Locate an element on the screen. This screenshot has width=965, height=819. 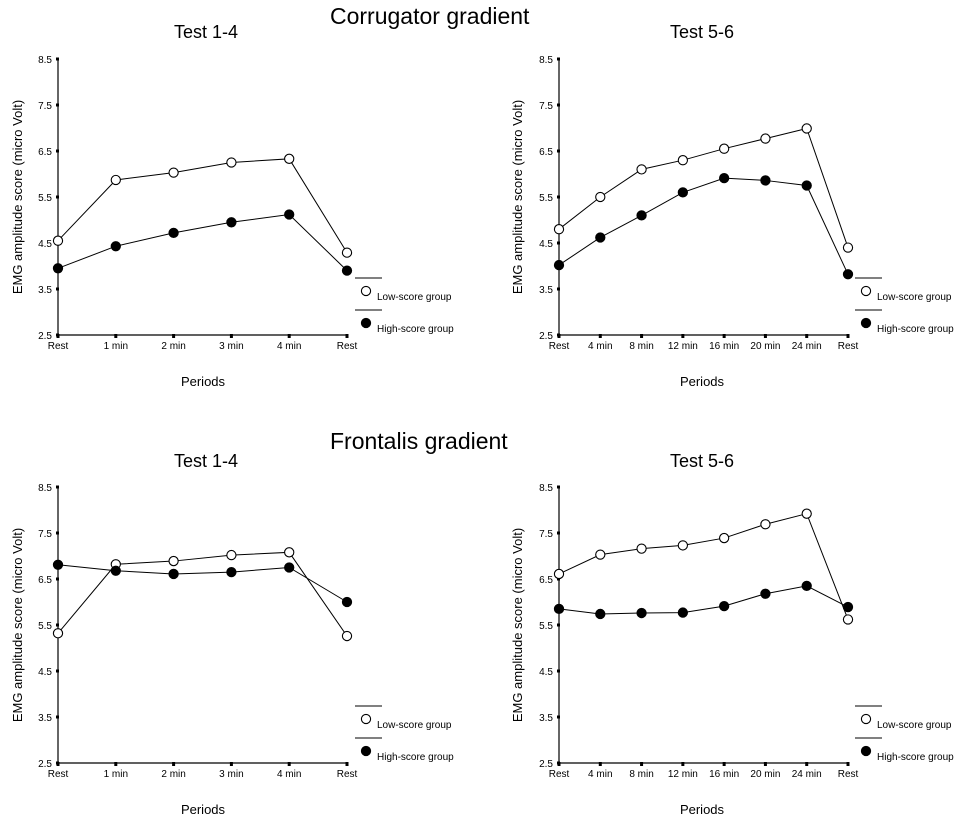
corrugator-section-title: Corrugator gradient is located at coordinates (430, 16).